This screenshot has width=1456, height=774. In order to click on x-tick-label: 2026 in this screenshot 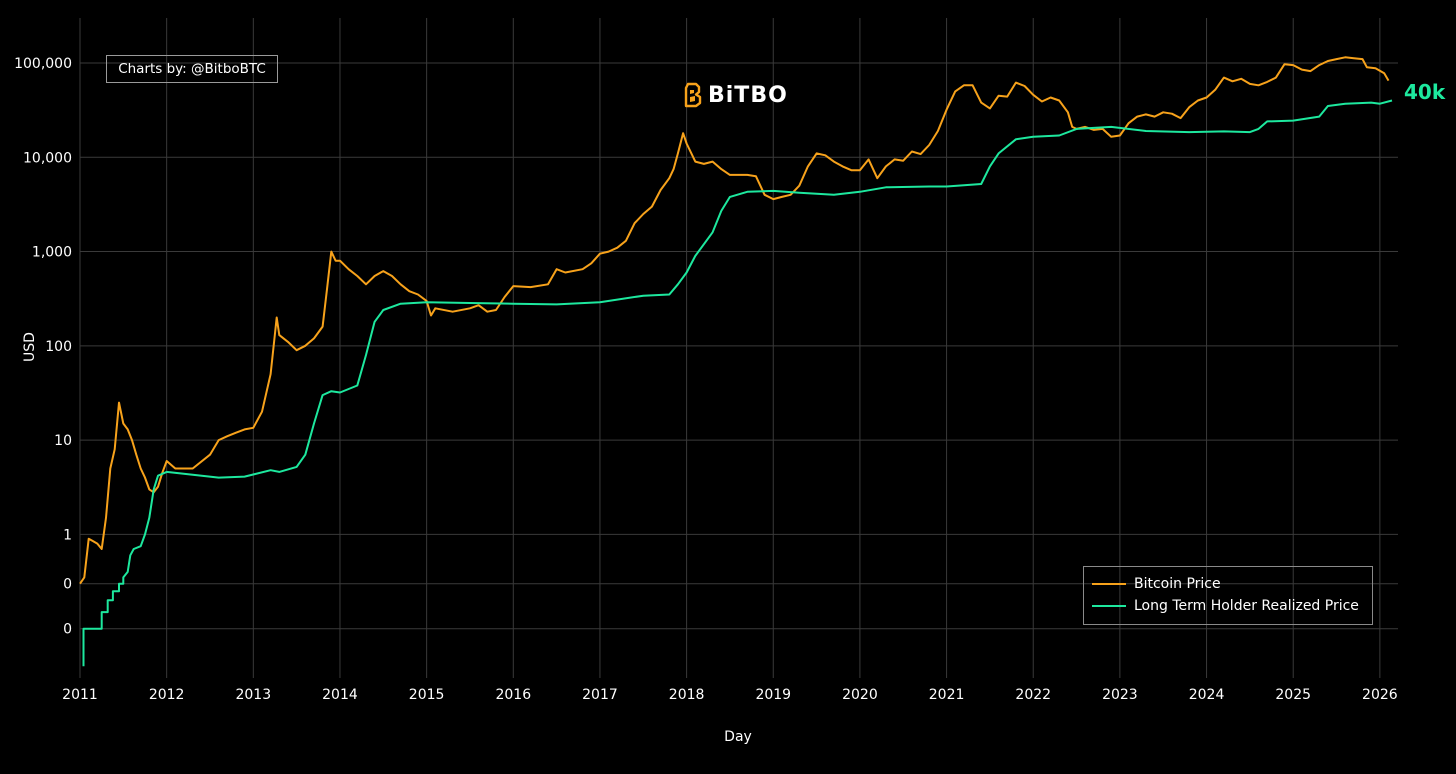, I will do `click(1380, 695)`.